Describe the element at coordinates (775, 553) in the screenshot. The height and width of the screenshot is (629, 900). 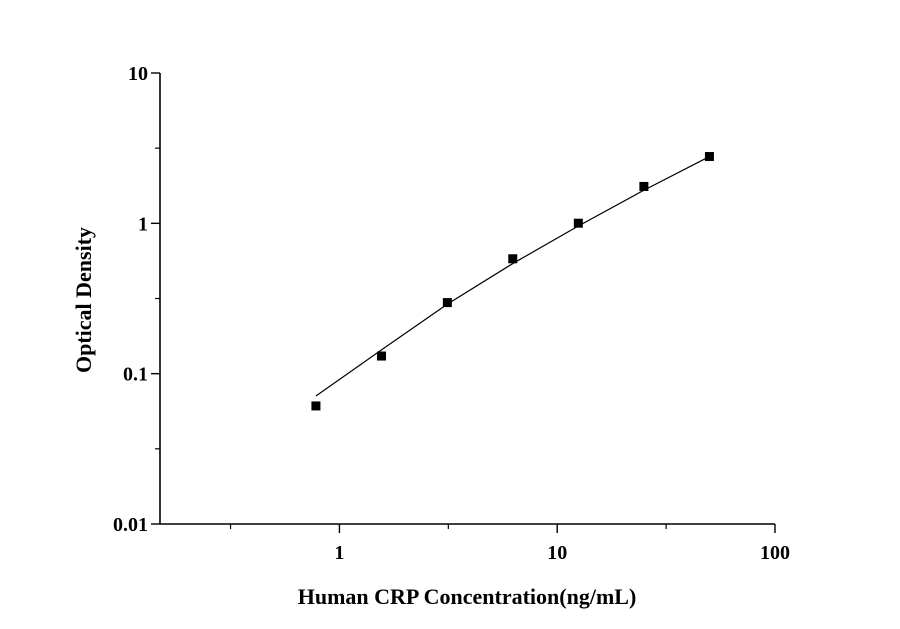
I see `x-tick-label: 100` at that location.